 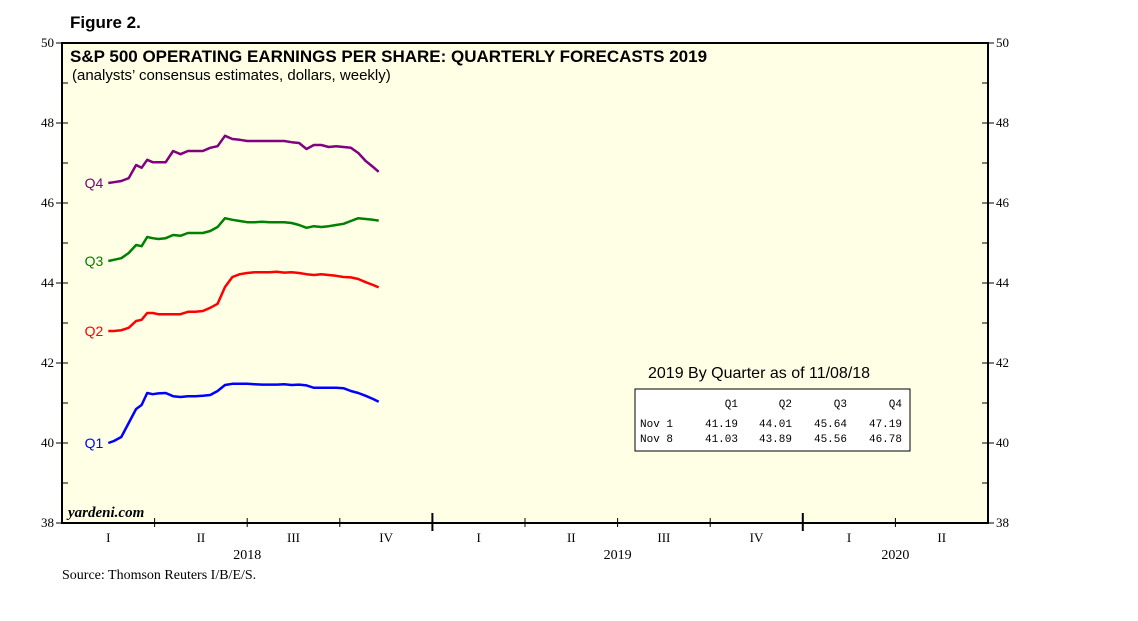 What do you see at coordinates (895, 555) in the screenshot?
I see `x-year-label: 2020` at bounding box center [895, 555].